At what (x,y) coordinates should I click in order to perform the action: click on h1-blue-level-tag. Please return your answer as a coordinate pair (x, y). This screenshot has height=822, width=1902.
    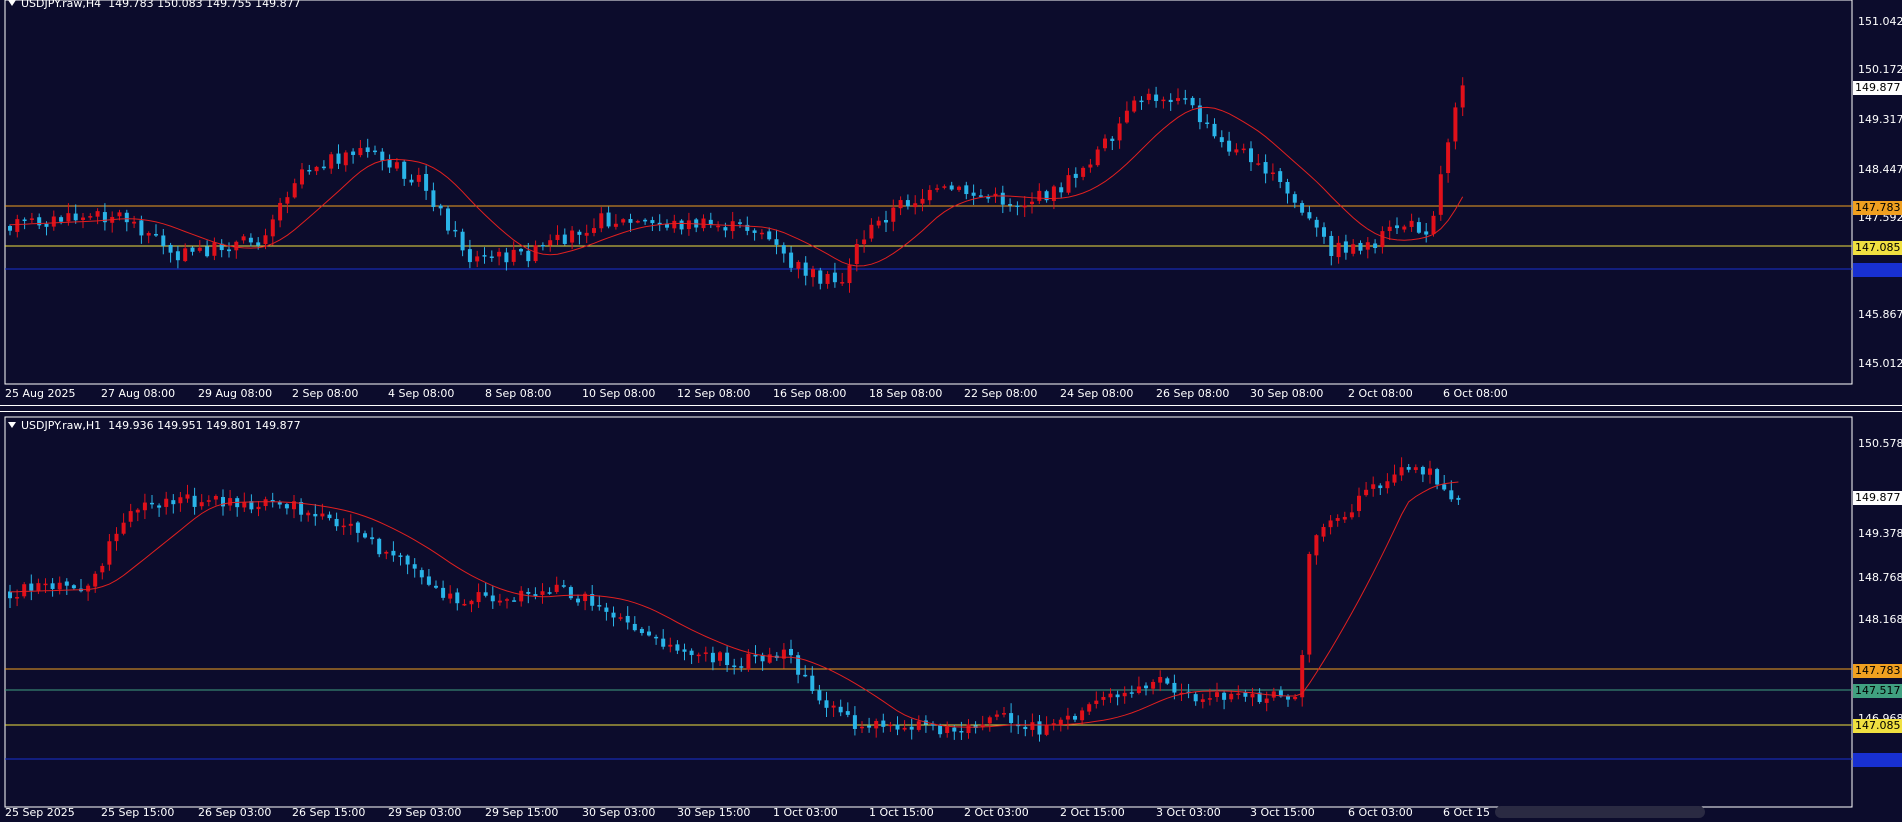
    Looking at the image, I should click on (1877, 760).